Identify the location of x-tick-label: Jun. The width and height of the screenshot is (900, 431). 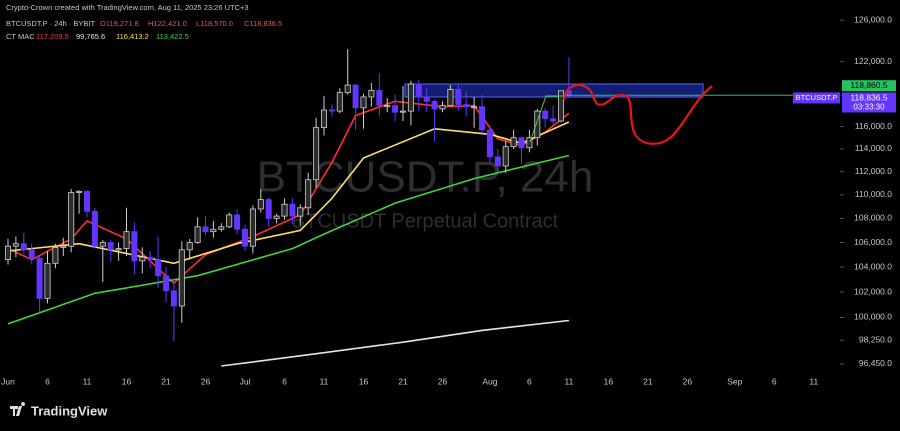
(8, 381).